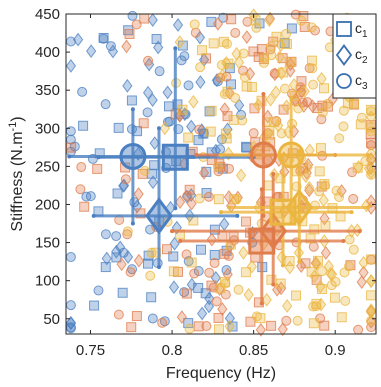 This screenshot has width=381, height=387. What do you see at coordinates (16, 173) in the screenshot?
I see `y-axis-label: Stiffness (N.m-1)` at bounding box center [16, 173].